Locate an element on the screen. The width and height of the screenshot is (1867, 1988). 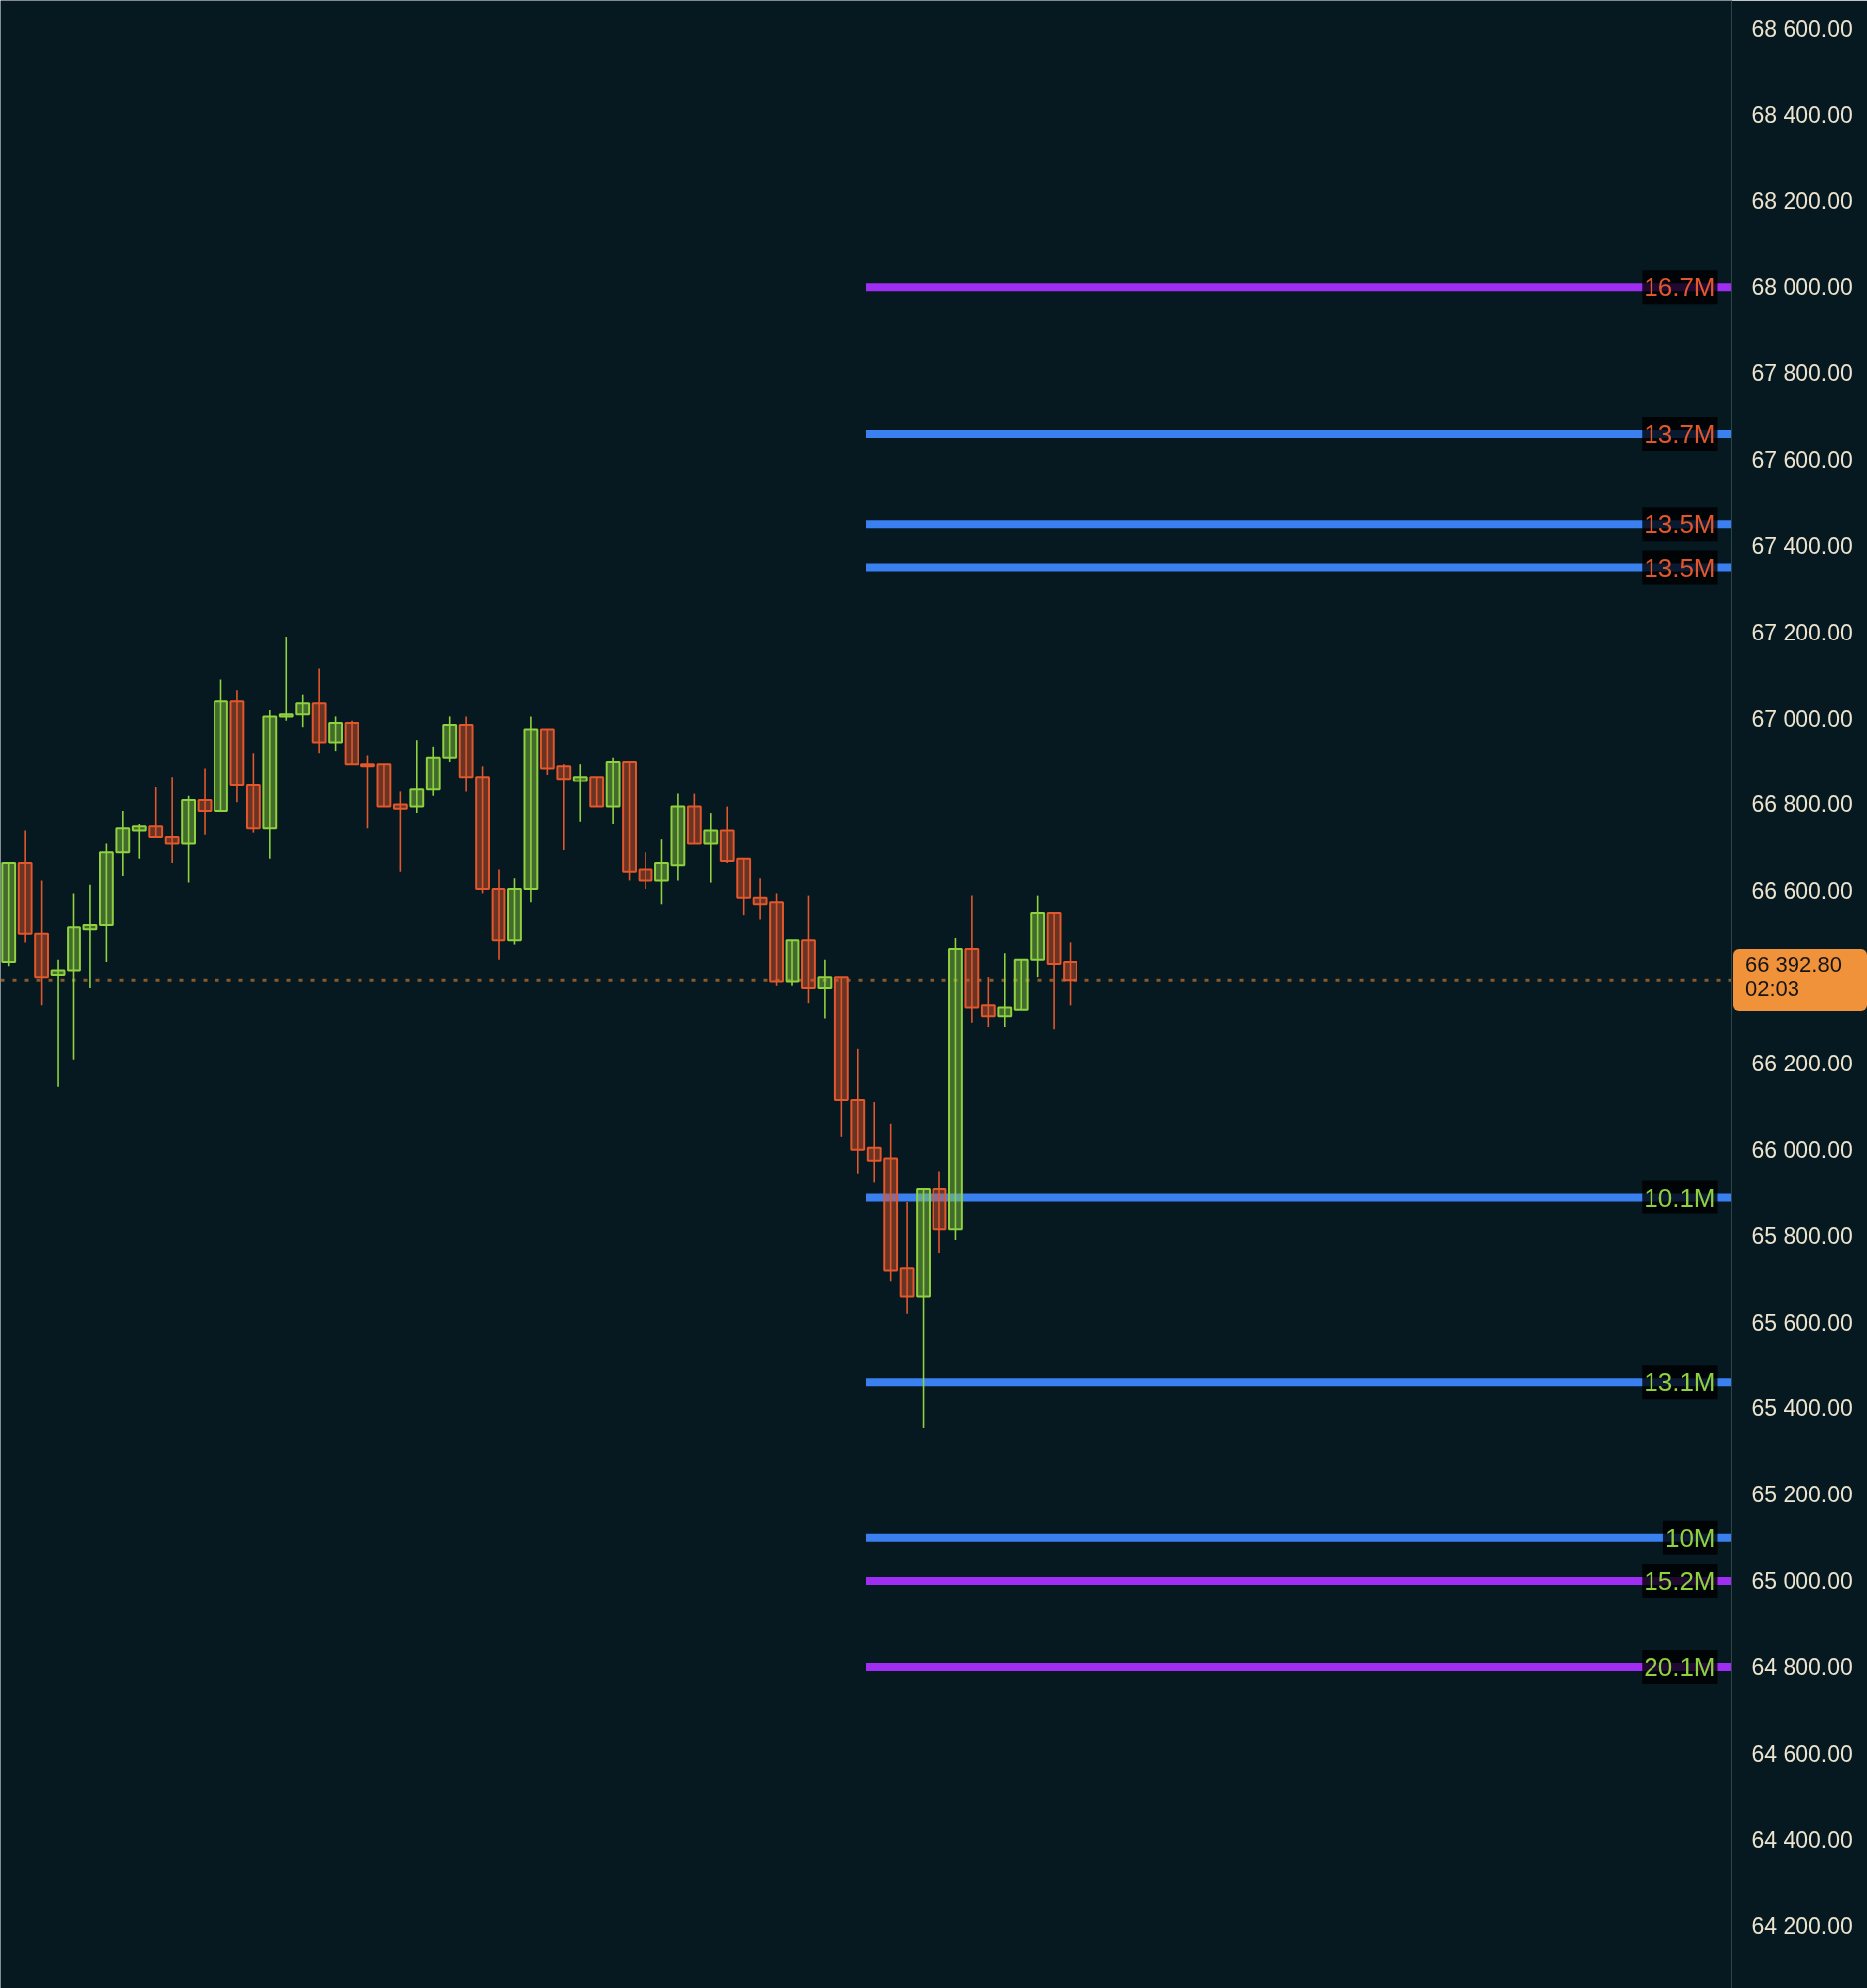
y-tick-label: 68 200.00 is located at coordinates (1802, 201).